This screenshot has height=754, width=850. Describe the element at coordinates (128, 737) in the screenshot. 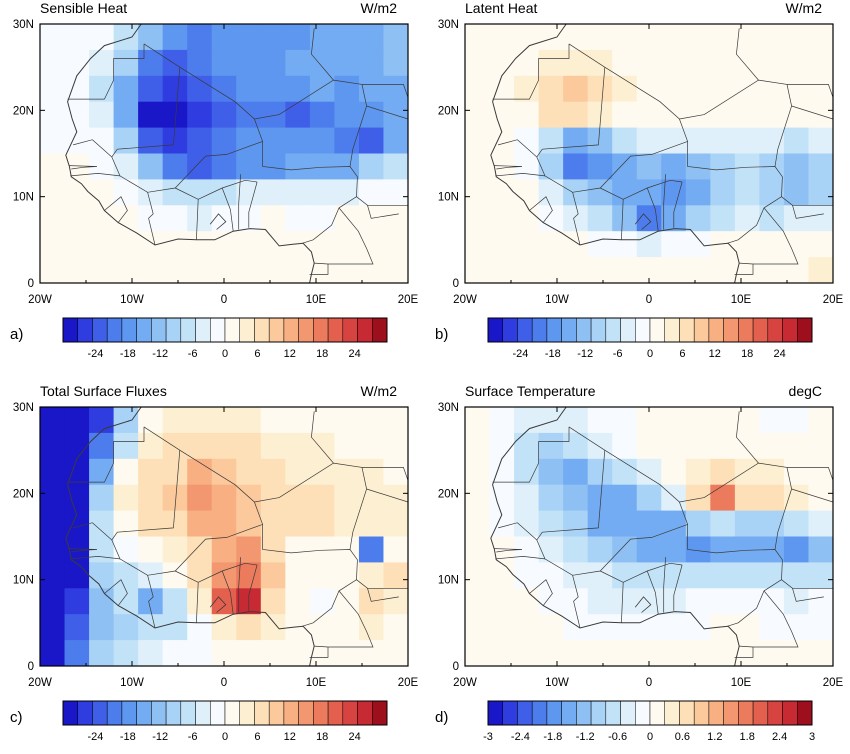

I see `colorbar-tick-label: -18` at that location.